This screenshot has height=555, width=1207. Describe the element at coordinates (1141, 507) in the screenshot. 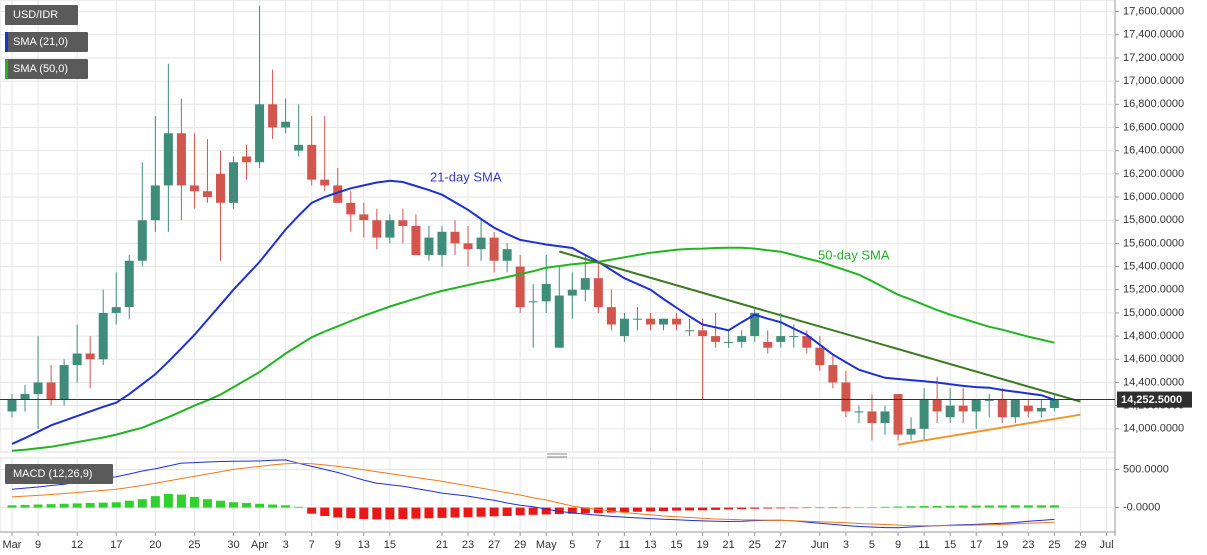

I see `y-tick-label: -0.0000` at that location.